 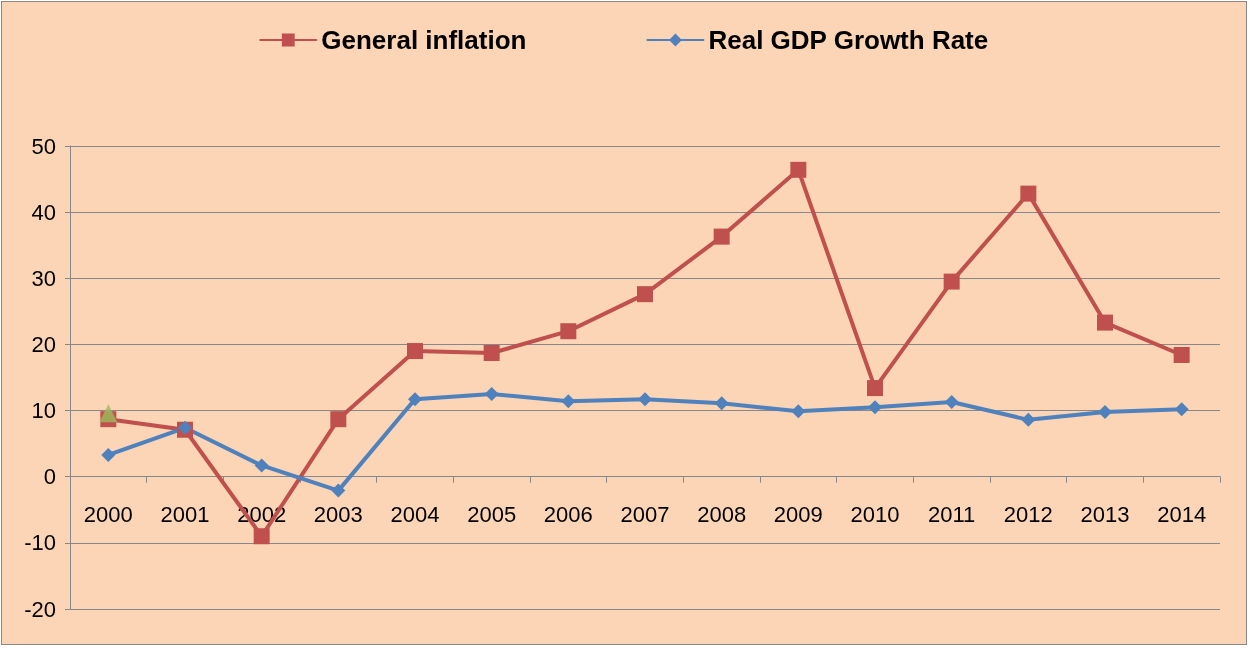 I want to click on x-tick-label: 2008, so click(x=722, y=515).